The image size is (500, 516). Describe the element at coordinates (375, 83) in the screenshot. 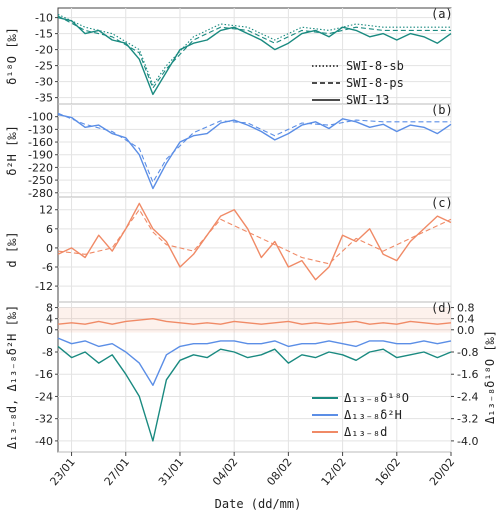

I see `legend-label: SWI-8-ps` at that location.